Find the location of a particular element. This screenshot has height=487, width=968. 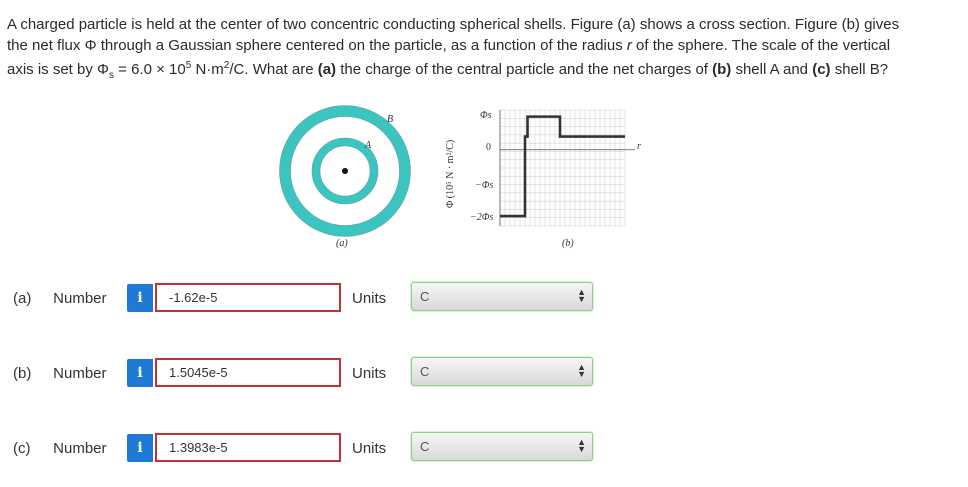

shell-a-outline-inner is located at coordinates (345, 171).